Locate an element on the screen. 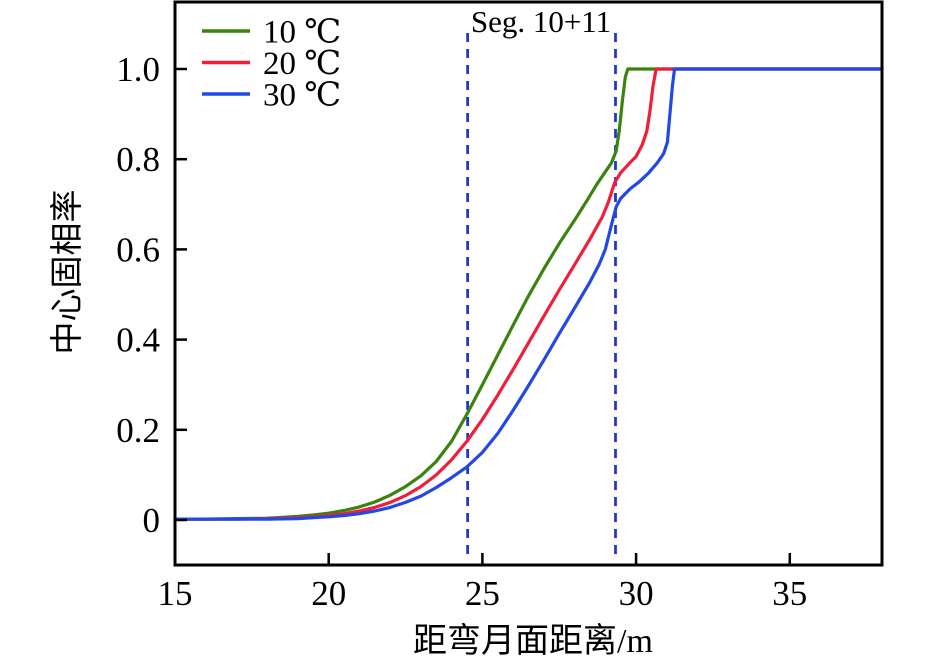 The width and height of the screenshot is (945, 666). x-tick-label: 30 is located at coordinates (636, 593).